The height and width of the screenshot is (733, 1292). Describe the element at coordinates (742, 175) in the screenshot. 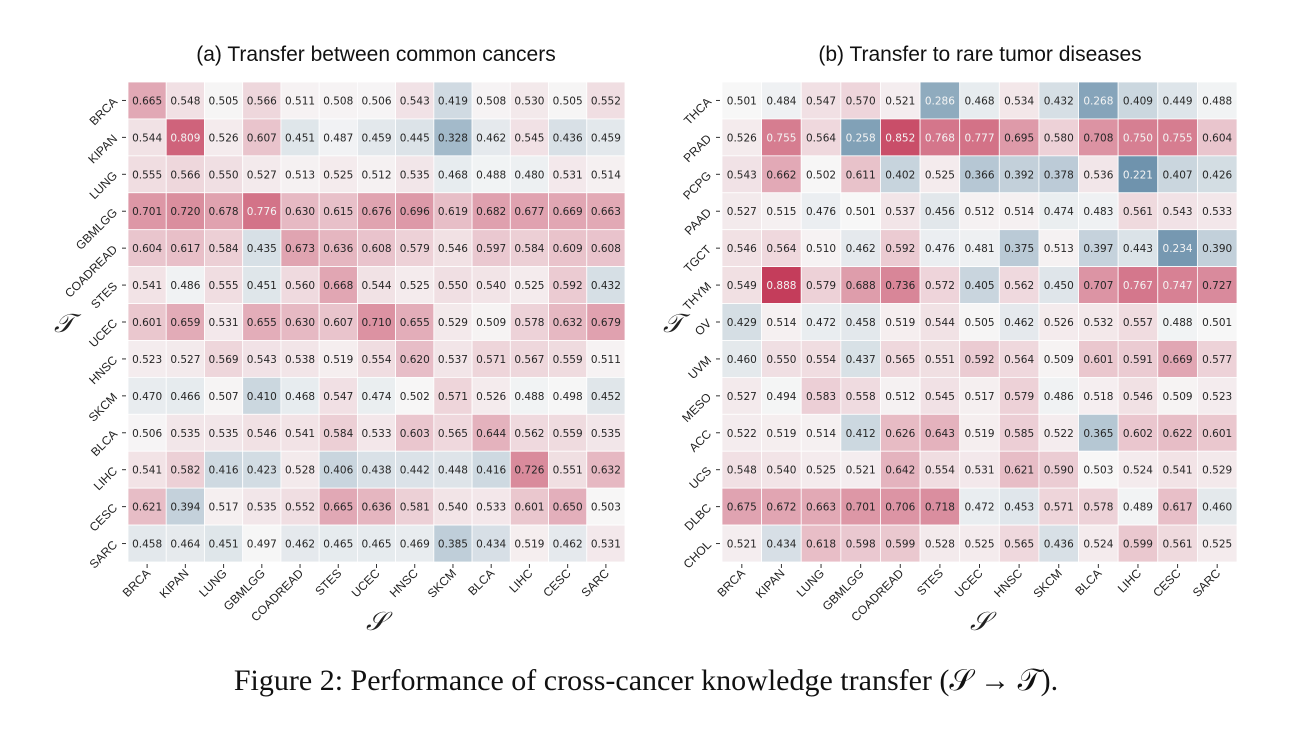

I see `cell-value-label: 0.543` at that location.